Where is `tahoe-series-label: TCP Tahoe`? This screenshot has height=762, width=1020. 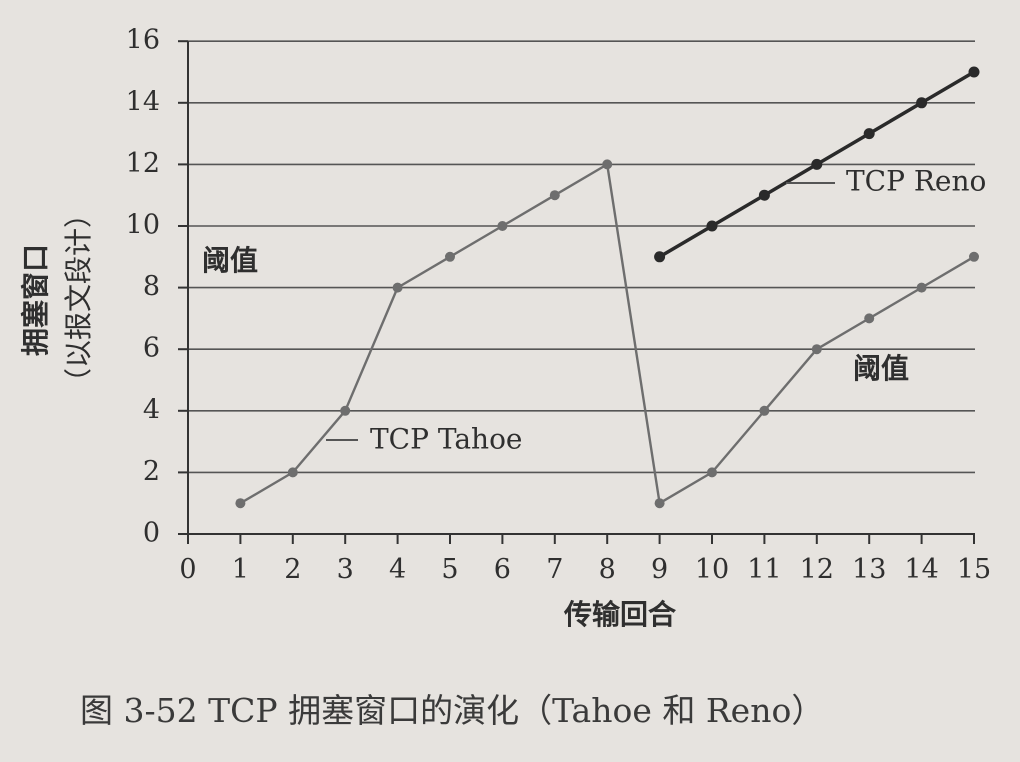 tahoe-series-label: TCP Tahoe is located at coordinates (446, 439).